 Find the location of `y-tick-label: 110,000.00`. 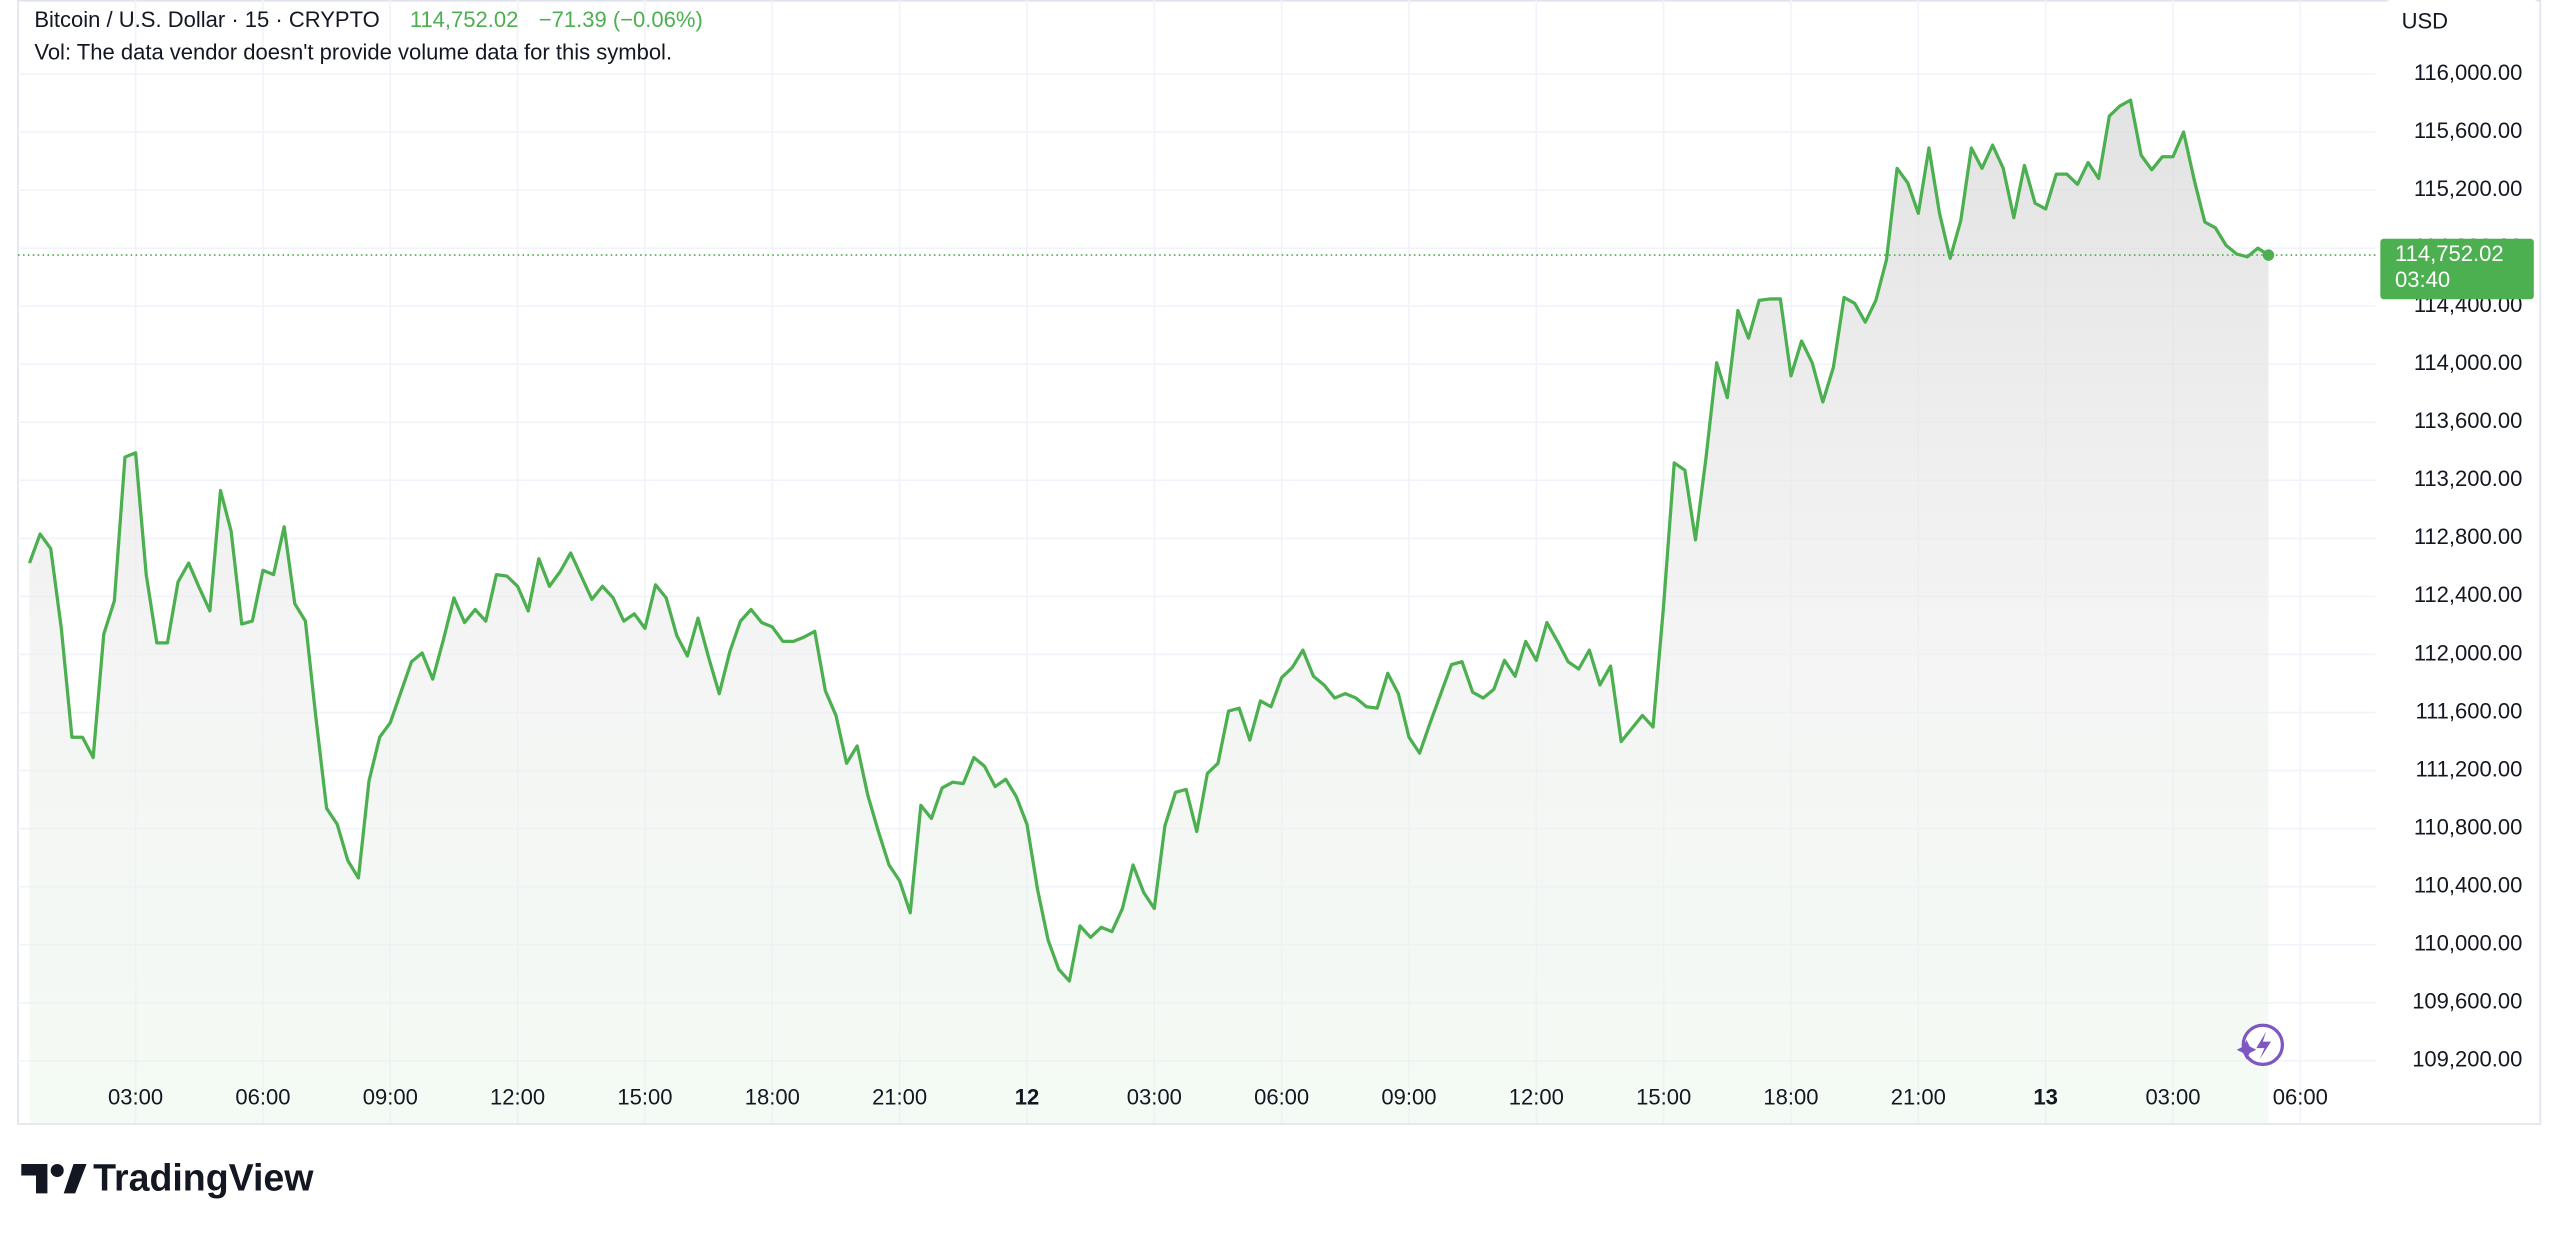

y-tick-label: 110,000.00 is located at coordinates (2468, 943).